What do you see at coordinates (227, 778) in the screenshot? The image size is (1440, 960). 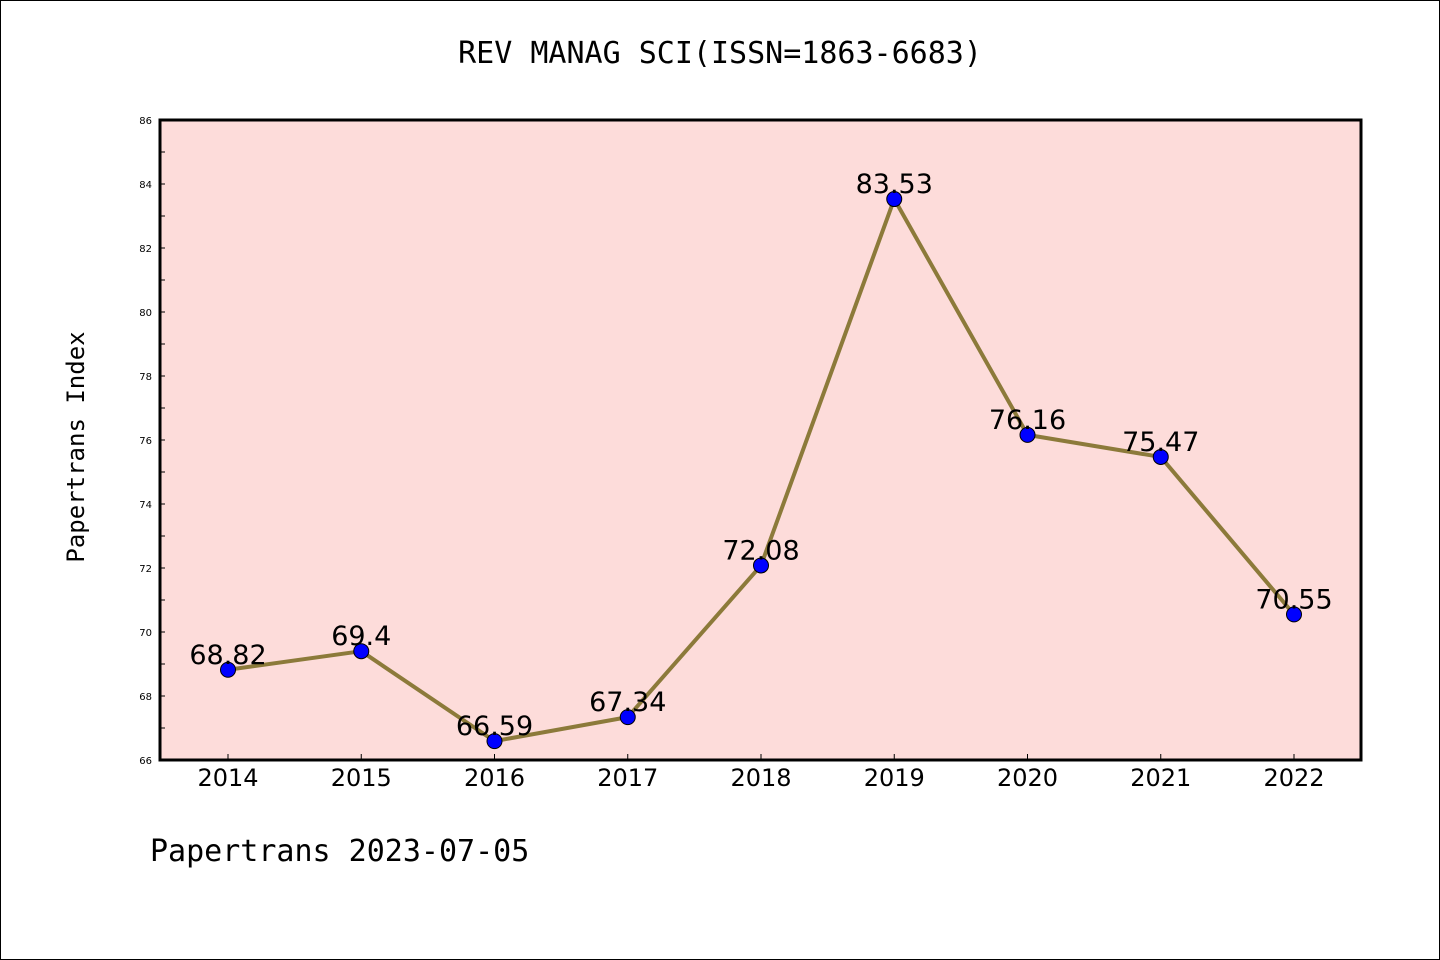 I see `x-tick-label: 2014` at bounding box center [227, 778].